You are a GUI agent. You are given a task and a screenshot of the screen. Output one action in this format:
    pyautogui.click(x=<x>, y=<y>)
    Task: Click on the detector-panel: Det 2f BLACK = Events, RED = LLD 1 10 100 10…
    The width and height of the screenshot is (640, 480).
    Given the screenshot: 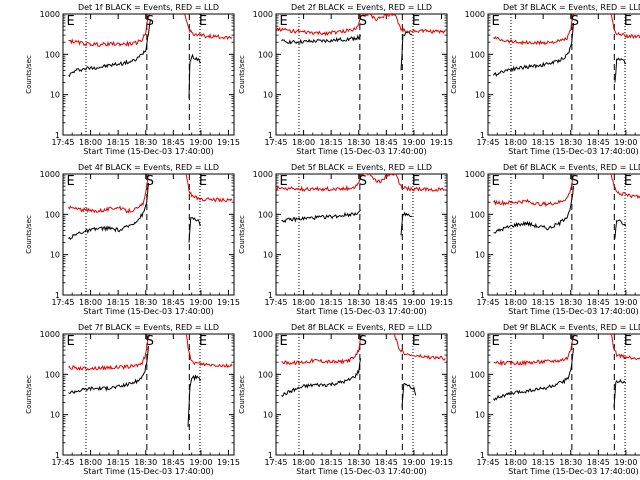 What is the action you would take?
    pyautogui.click(x=345, y=79)
    